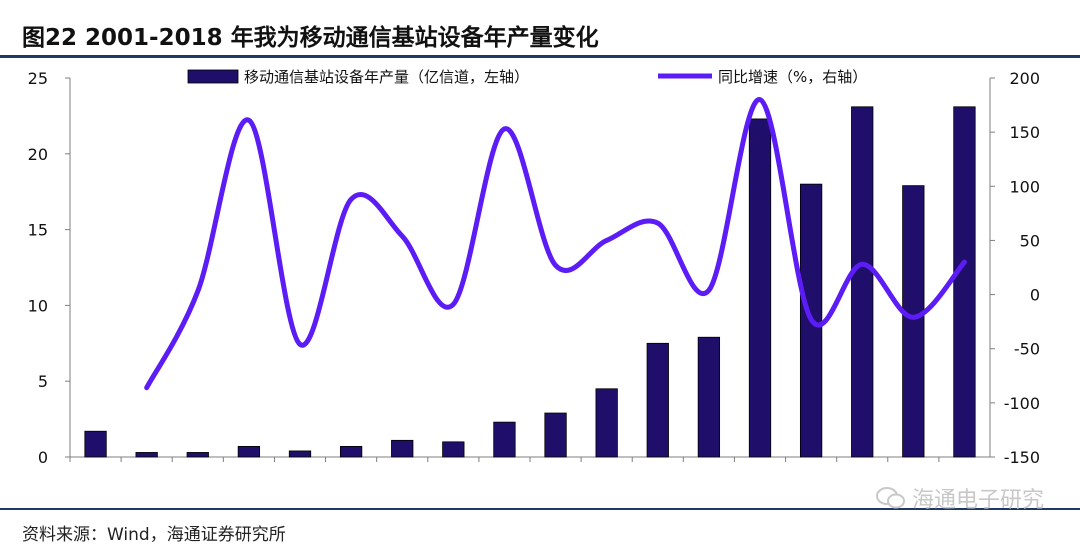  I want to click on source-note: 资料来源：Wind，海通证券研究所, so click(154, 535).